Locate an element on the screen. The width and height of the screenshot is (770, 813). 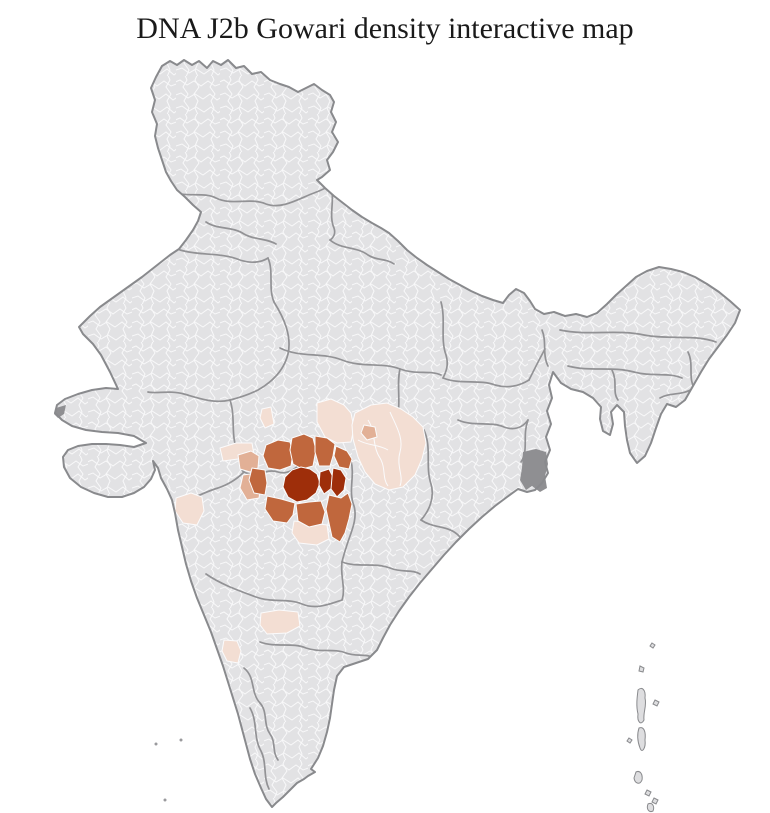
sundarbans-delta is located at coordinates (534, 470).